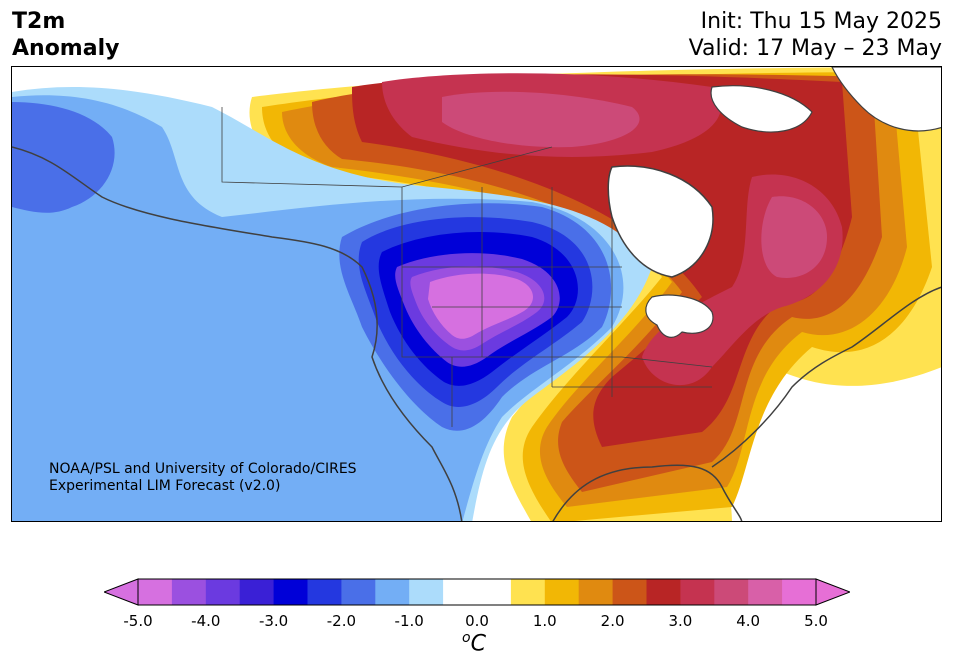 This screenshot has width=954, height=671. What do you see at coordinates (466, 638) in the screenshot?
I see `unit-degree: o` at bounding box center [466, 638].